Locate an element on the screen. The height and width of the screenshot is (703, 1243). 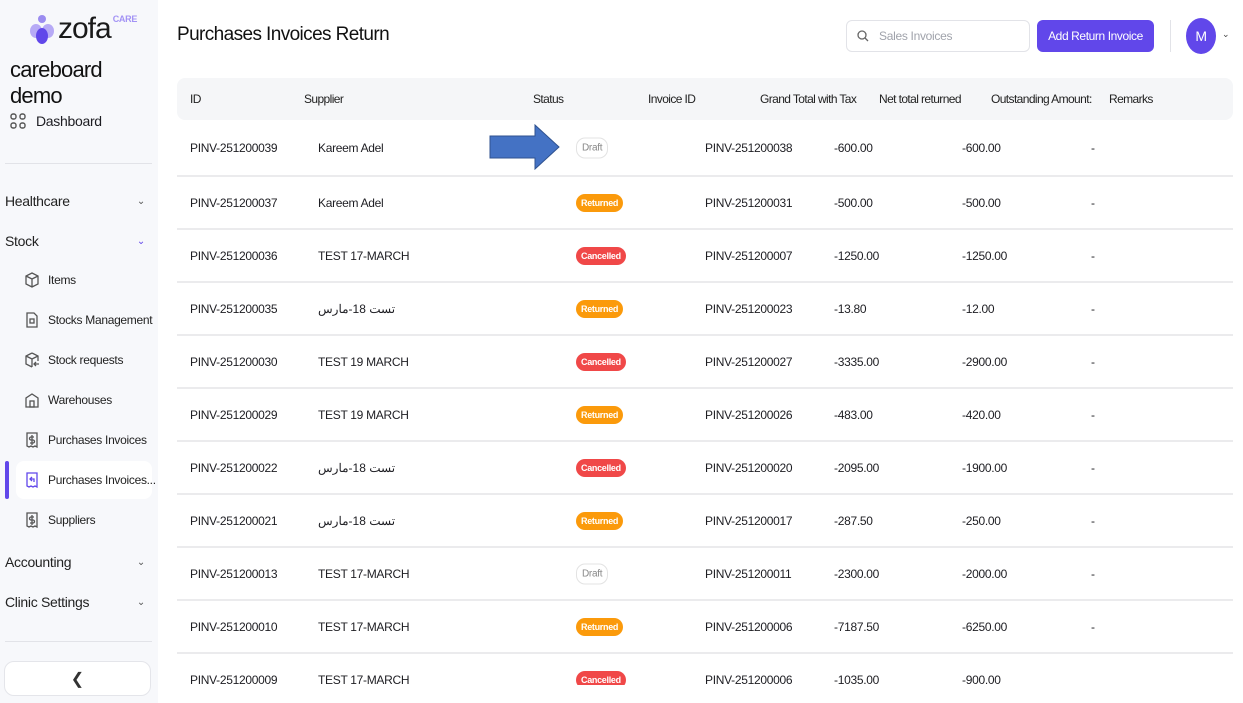
cell-grand-total: -600.00 is located at coordinates (853, 147).